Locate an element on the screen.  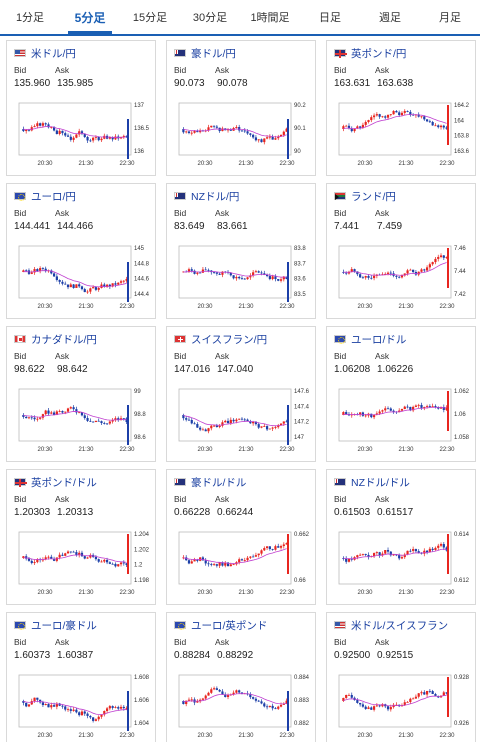
tab-2: 15分足 is located at coordinates (150, 18).